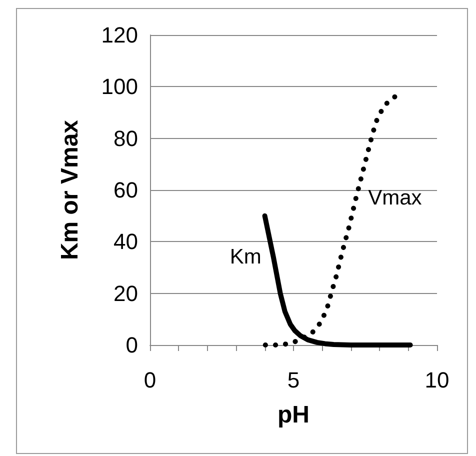 This screenshot has height=456, width=476. I want to click on x-tick-label: 0, so click(150, 380).